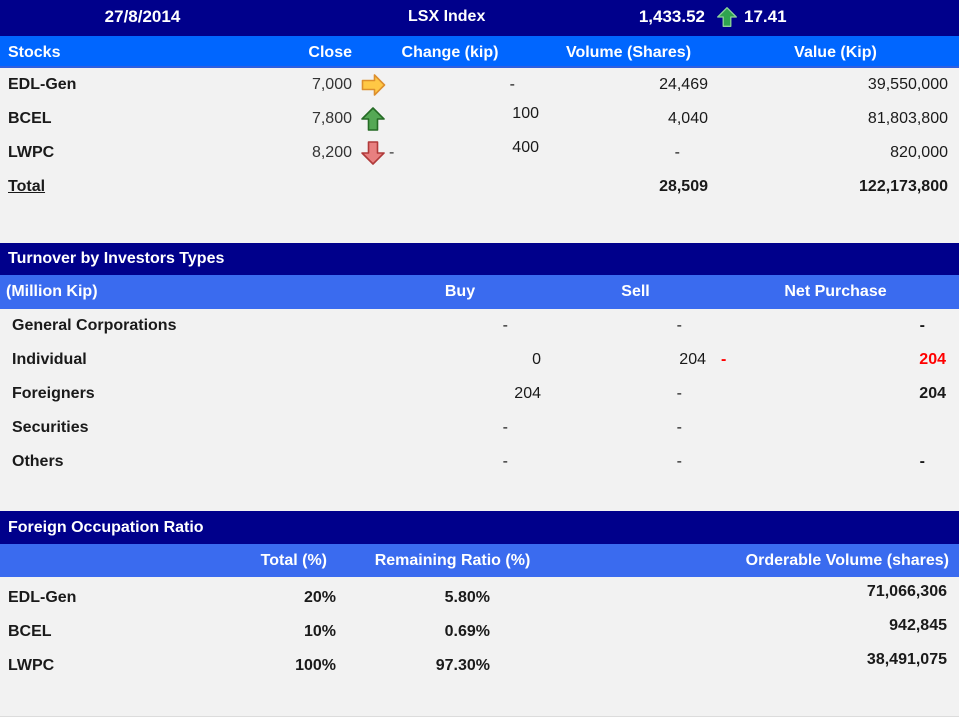  I want to click on close-value: 7,000, so click(331, 84).